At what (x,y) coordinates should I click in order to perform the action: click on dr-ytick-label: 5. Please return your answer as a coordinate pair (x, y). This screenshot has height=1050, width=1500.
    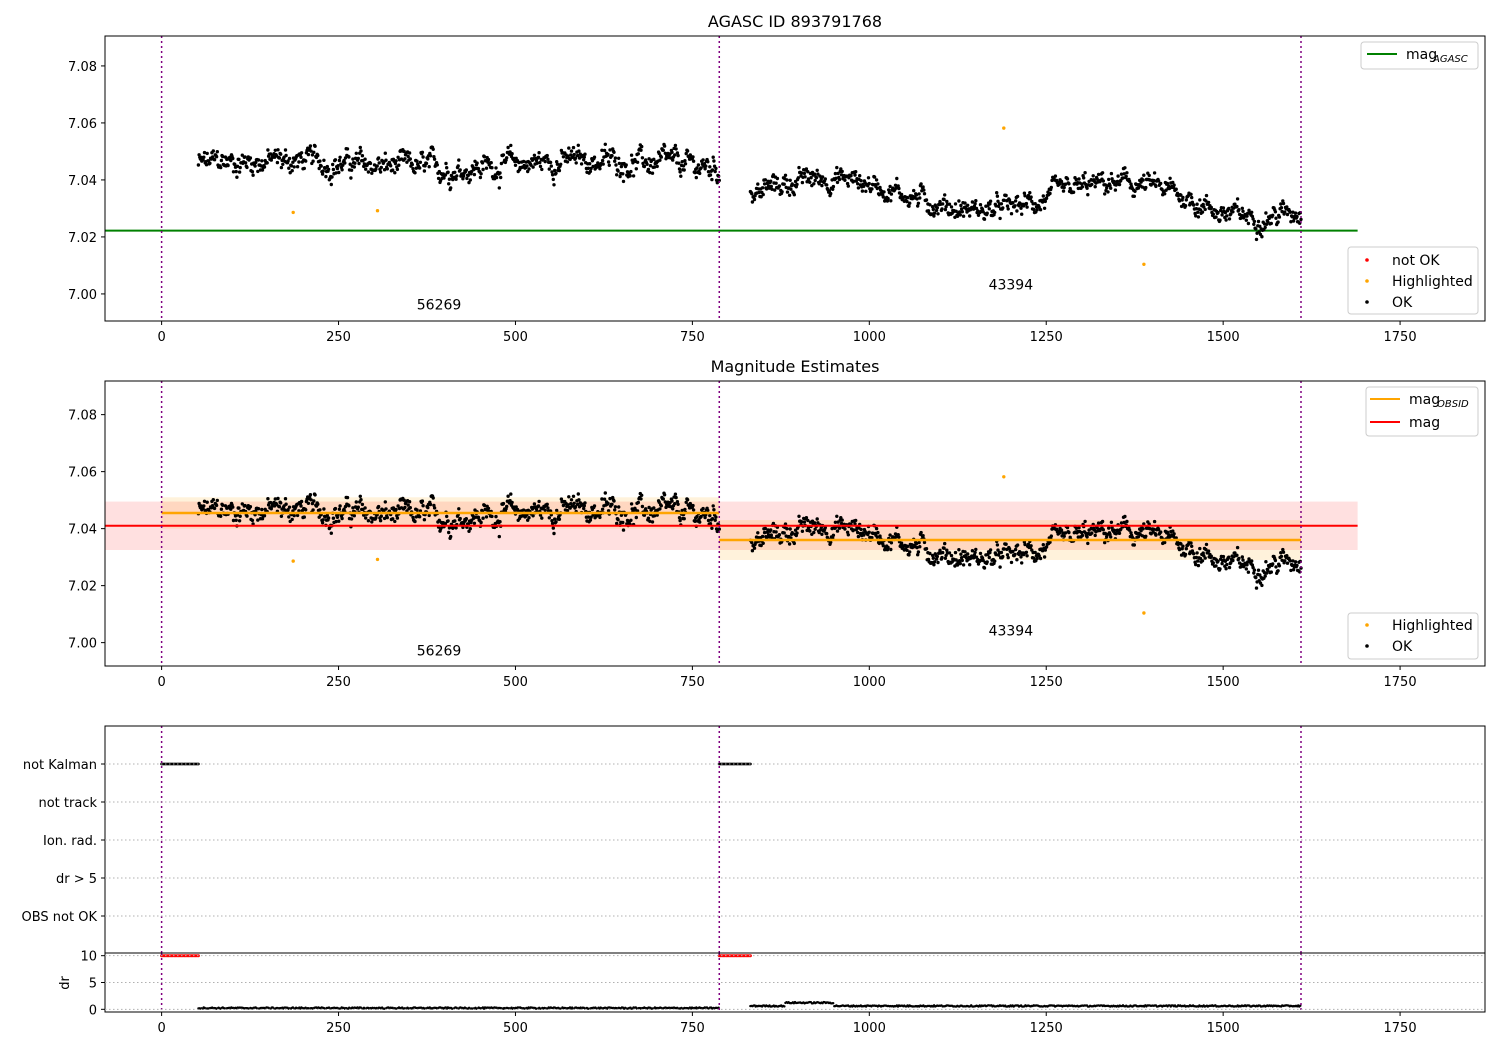
    Looking at the image, I should click on (93, 984).